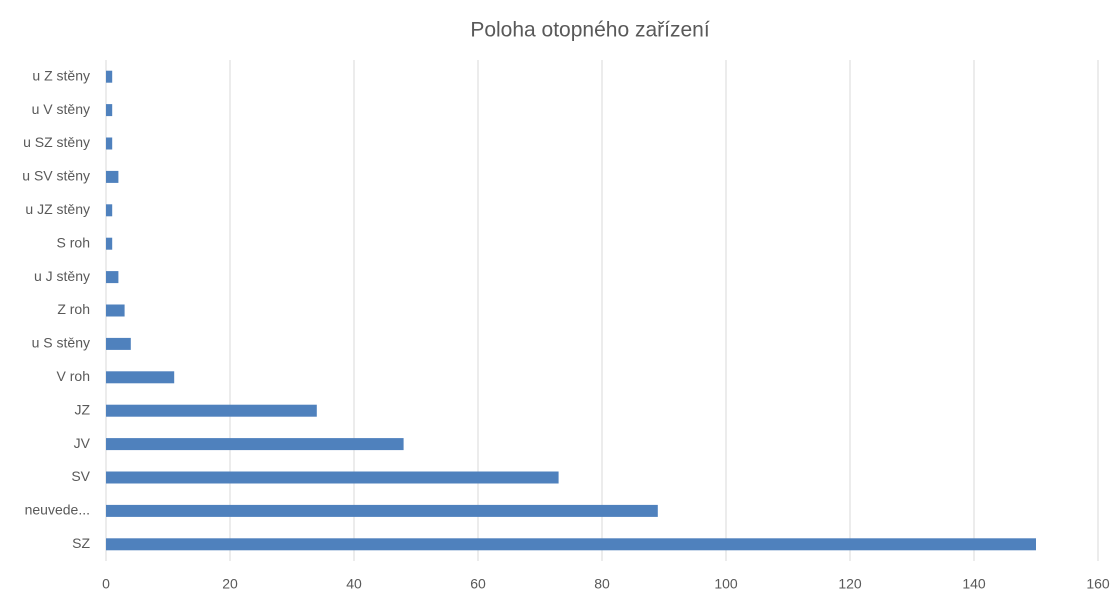 The image size is (1118, 601). What do you see at coordinates (602, 584) in the screenshot?
I see `x-tick-label: 80` at bounding box center [602, 584].